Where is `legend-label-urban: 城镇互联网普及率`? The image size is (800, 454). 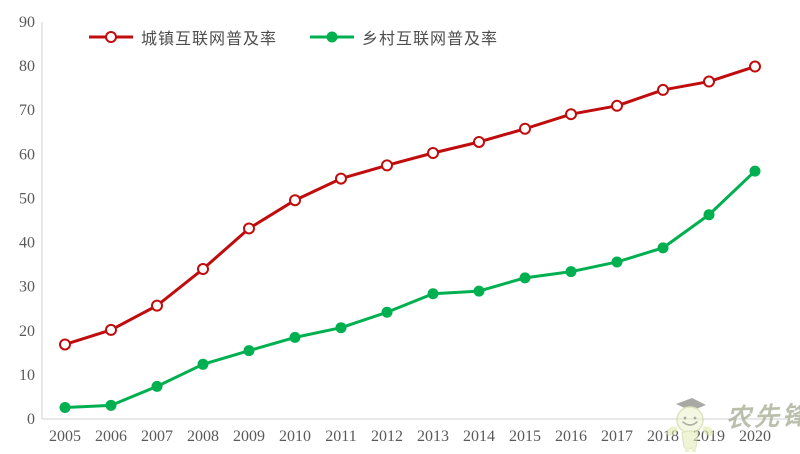 legend-label-urban: 城镇互联网普及率 is located at coordinates (209, 39).